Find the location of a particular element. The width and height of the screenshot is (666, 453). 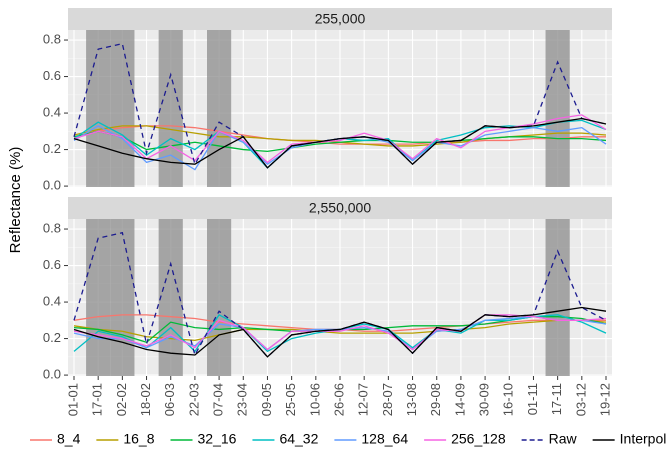

x-tick-label: 28-07 is located at coordinates (387, 399).